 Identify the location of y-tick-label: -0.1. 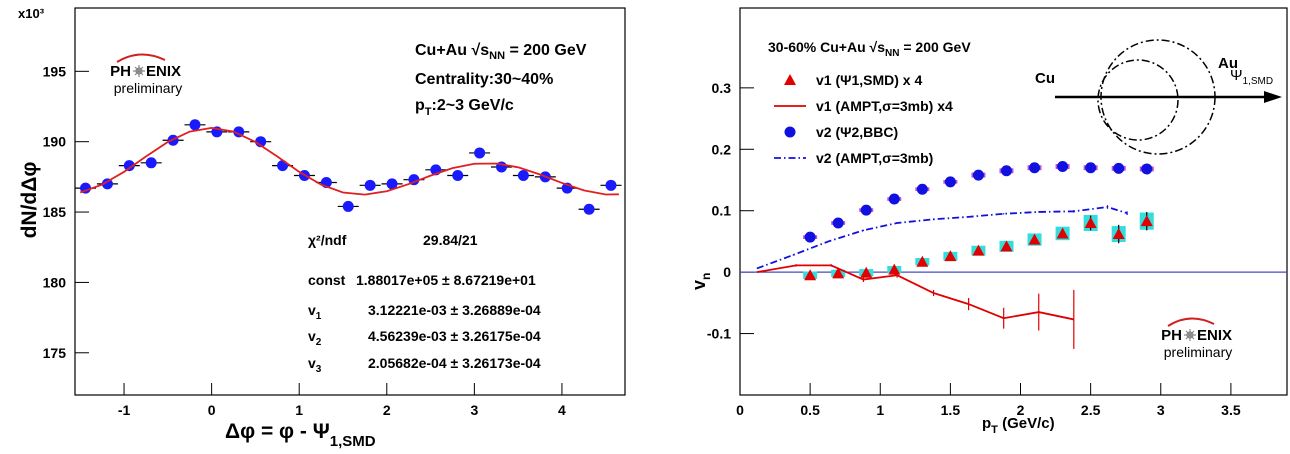
(719, 334).